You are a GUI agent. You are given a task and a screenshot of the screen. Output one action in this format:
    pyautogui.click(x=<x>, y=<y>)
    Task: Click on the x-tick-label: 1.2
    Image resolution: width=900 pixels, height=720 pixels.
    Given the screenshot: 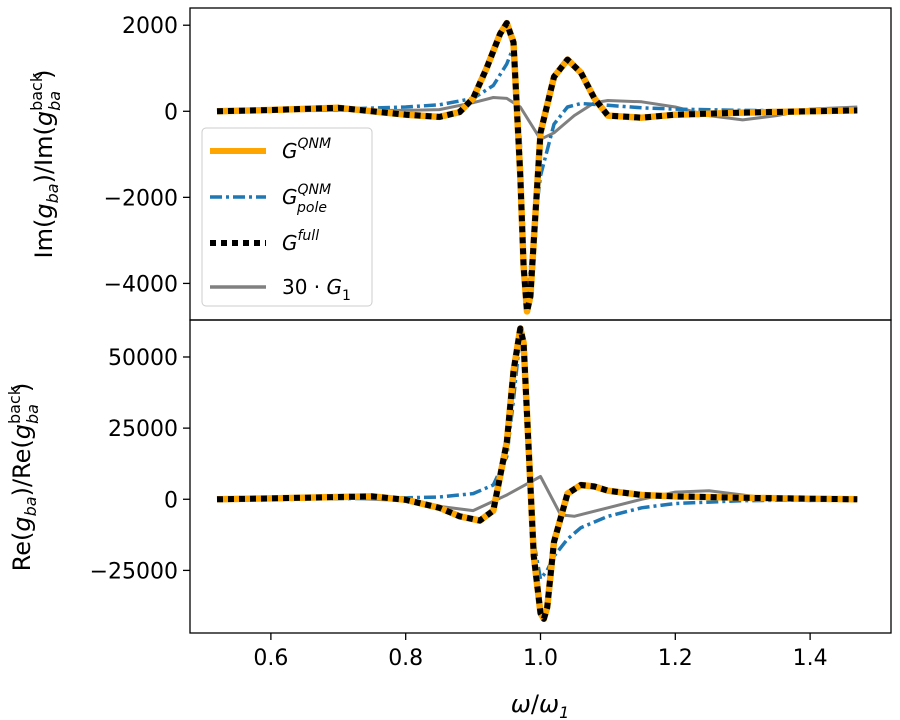 What is the action you would take?
    pyautogui.click(x=675, y=658)
    